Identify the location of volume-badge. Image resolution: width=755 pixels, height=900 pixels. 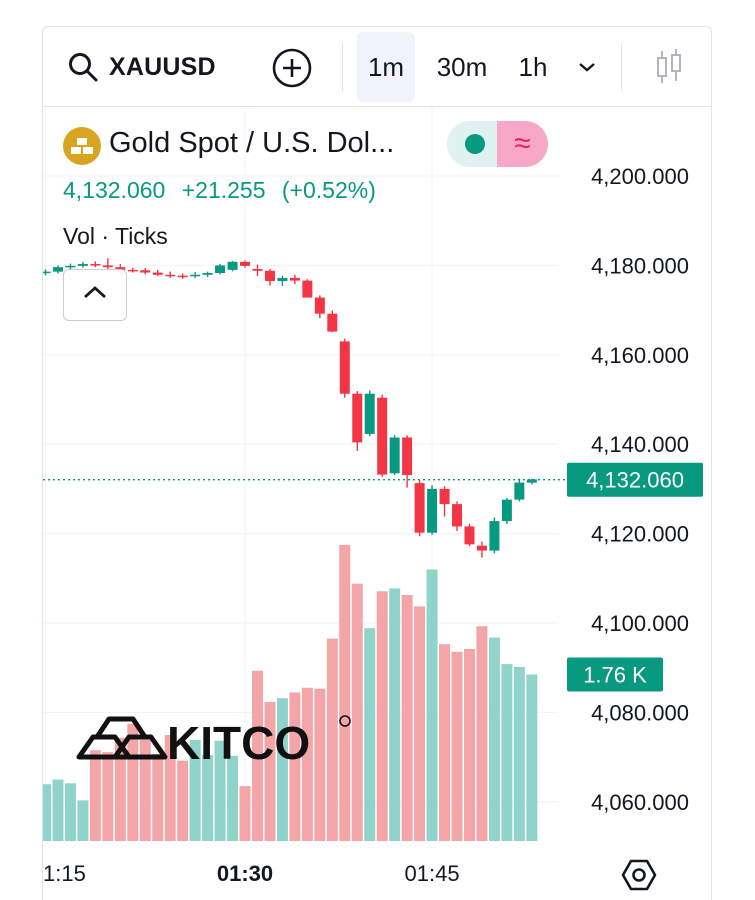
(615, 674).